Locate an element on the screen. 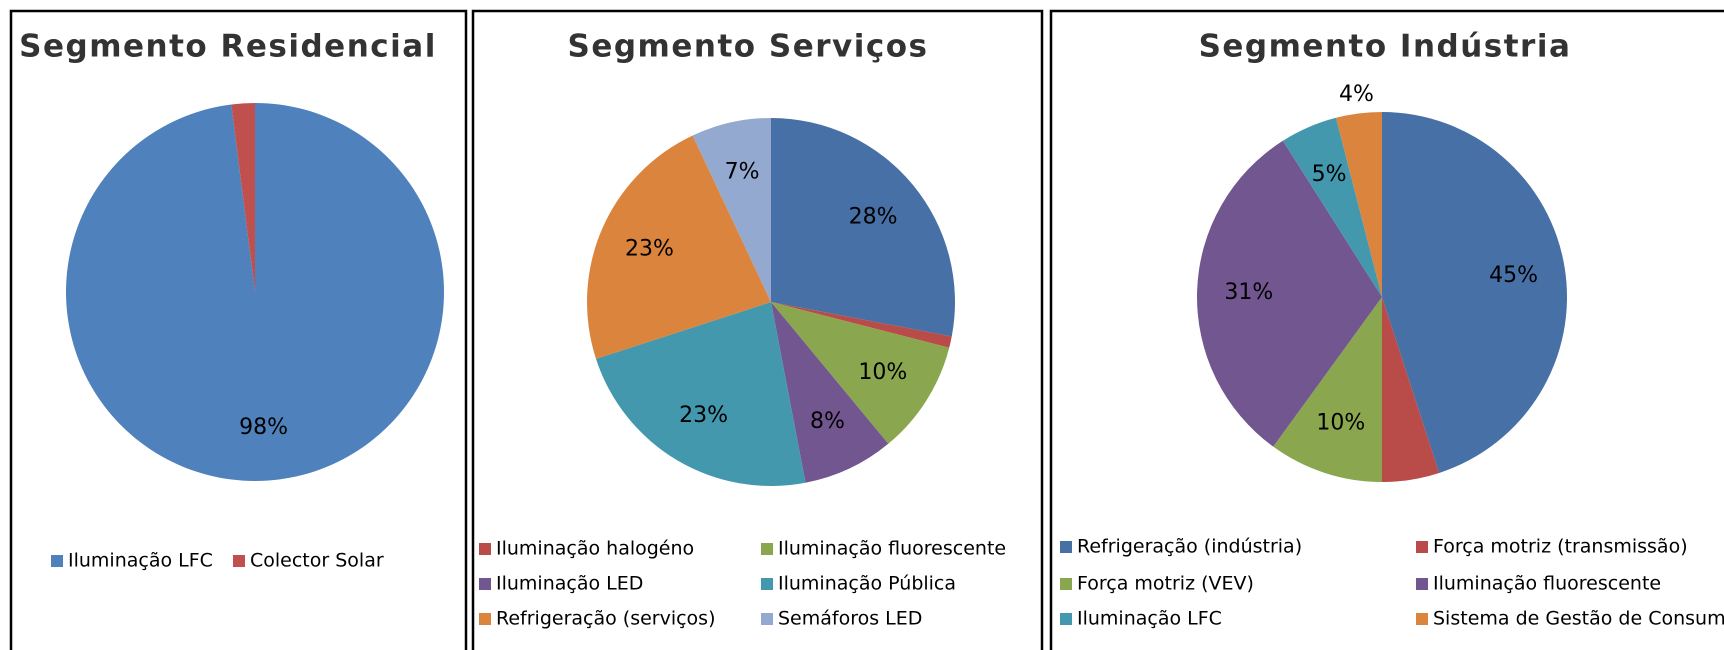 The width and height of the screenshot is (1724, 650). legend-label: Força motriz (transmissão) is located at coordinates (1560, 547).